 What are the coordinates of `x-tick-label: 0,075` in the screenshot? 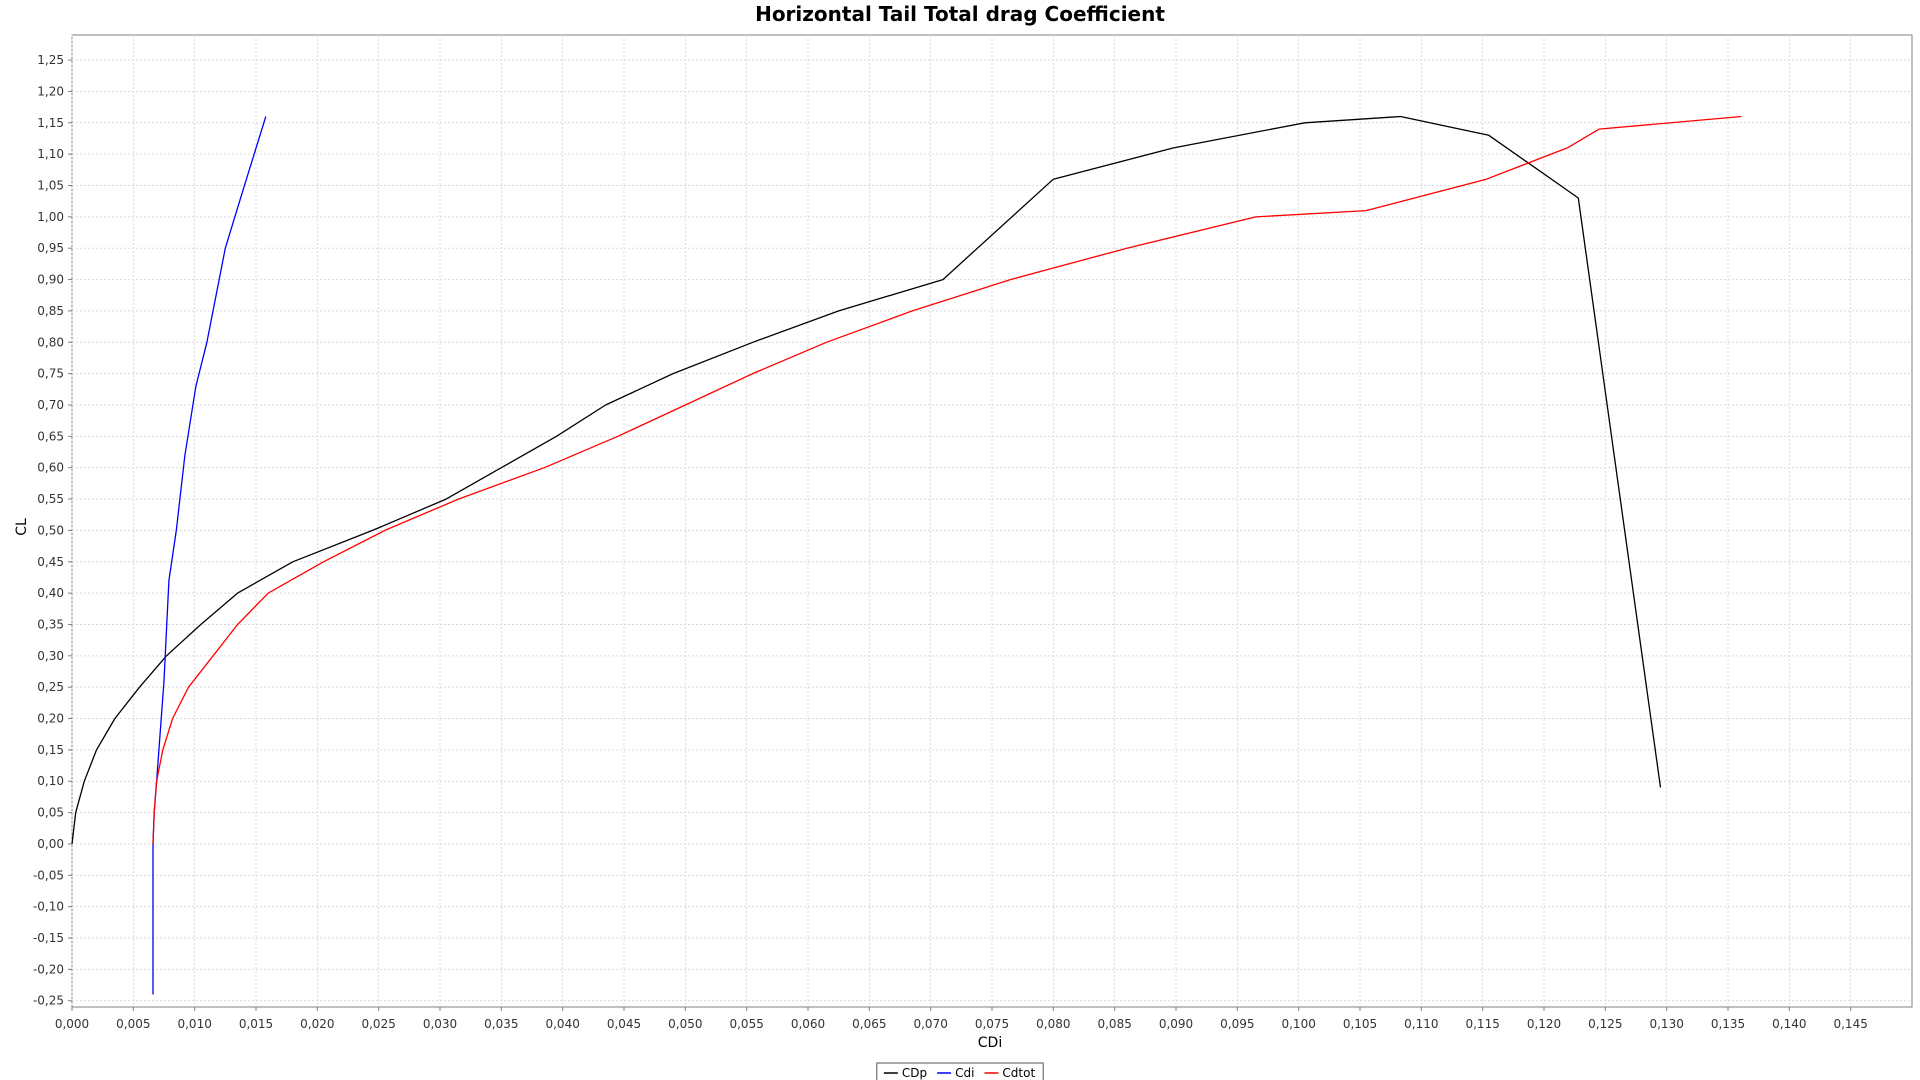 It's located at (992, 1024).